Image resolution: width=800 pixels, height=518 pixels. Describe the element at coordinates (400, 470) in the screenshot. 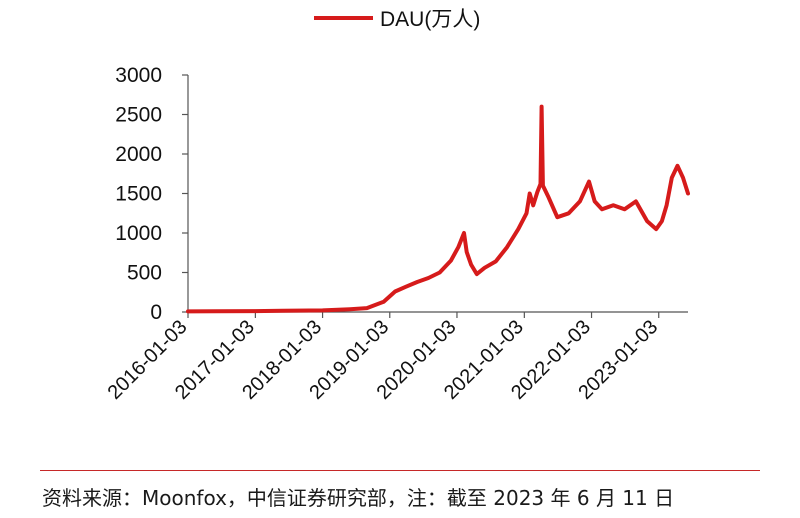

I see `footer-divider` at that location.